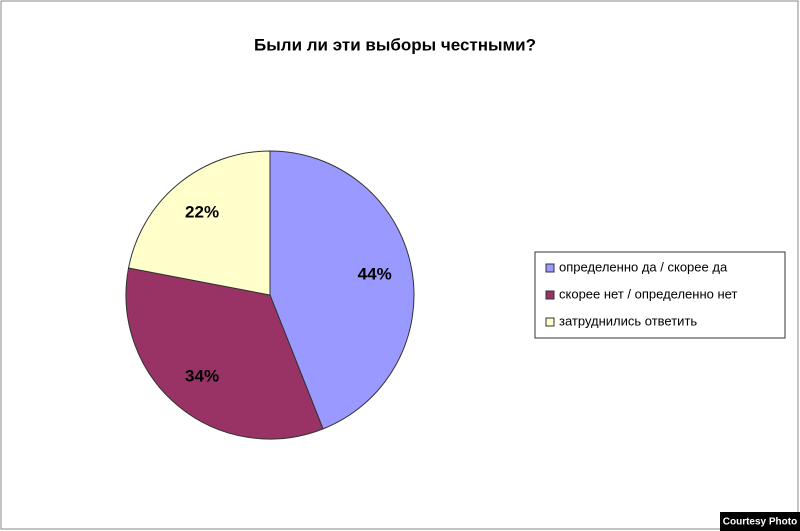  What do you see at coordinates (648, 293) in the screenshot?
I see `legend-label: скорее нет / определенно нет` at bounding box center [648, 293].